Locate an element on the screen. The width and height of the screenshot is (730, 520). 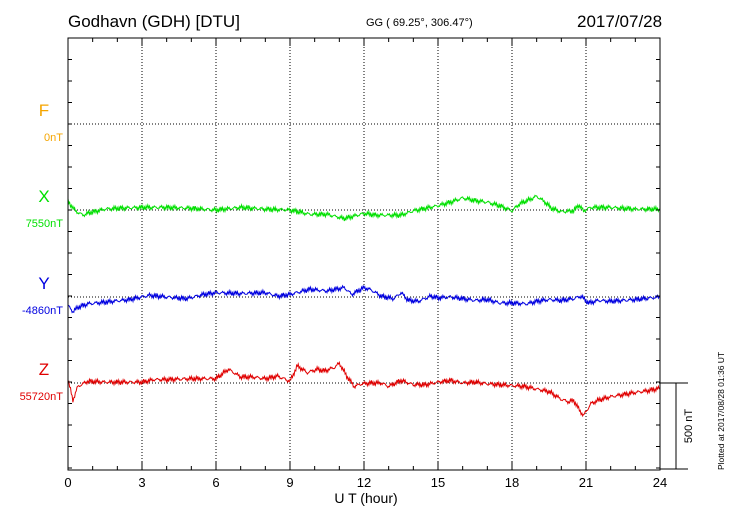
scale-bar-label: 500 nT is located at coordinates (689, 426).